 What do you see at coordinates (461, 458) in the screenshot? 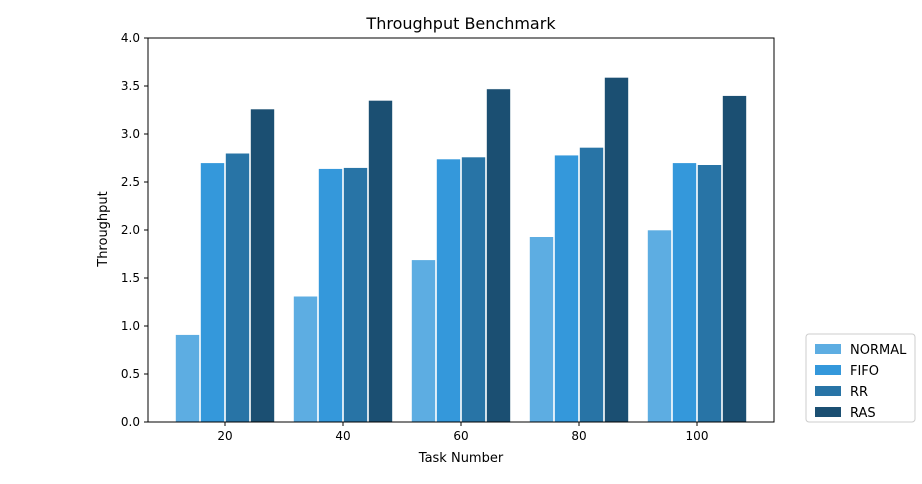
I see `x-axis-label: Task Number` at bounding box center [461, 458].